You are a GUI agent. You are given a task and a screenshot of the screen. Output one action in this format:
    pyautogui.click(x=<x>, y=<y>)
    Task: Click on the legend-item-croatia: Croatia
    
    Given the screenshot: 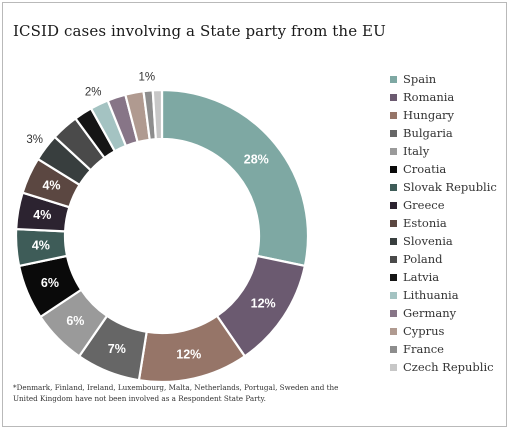 What is the action you would take?
    pyautogui.click(x=443, y=169)
    